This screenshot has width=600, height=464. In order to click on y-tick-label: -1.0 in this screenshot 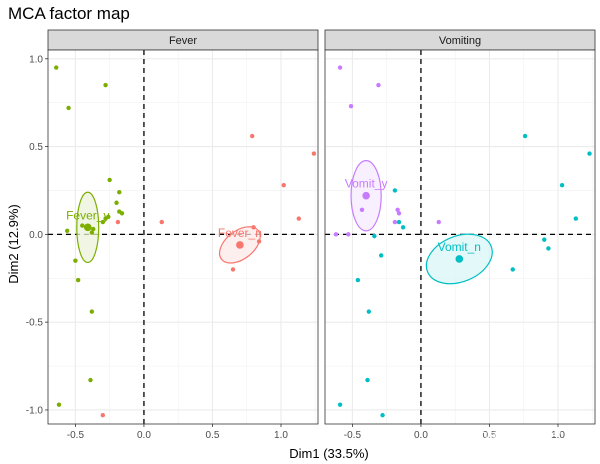, I will do `click(35, 410)`.